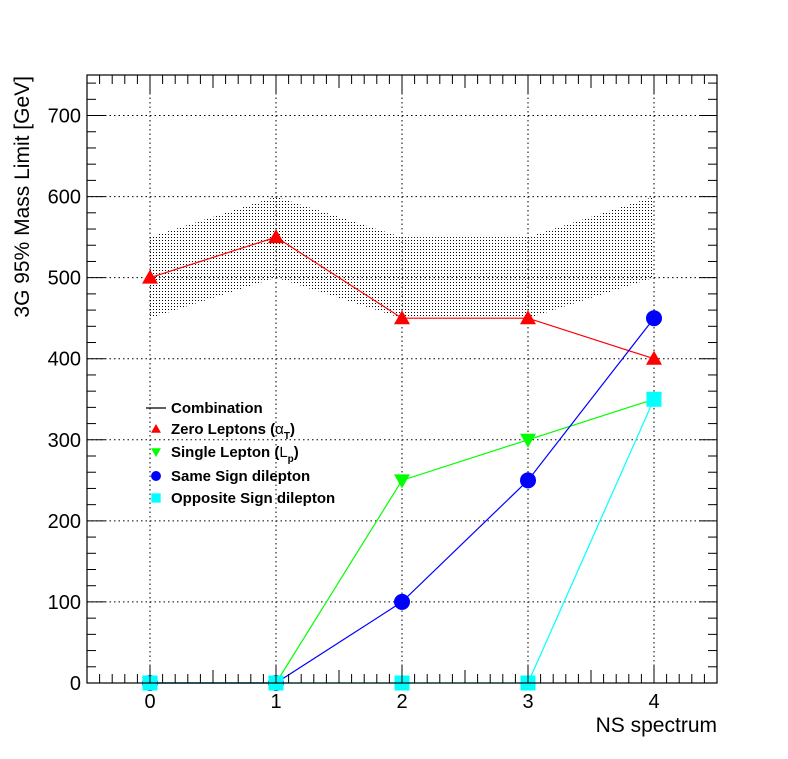 Image resolution: width=788 pixels, height=759 pixels. I want to click on y-tick-label: 400, so click(64, 360).